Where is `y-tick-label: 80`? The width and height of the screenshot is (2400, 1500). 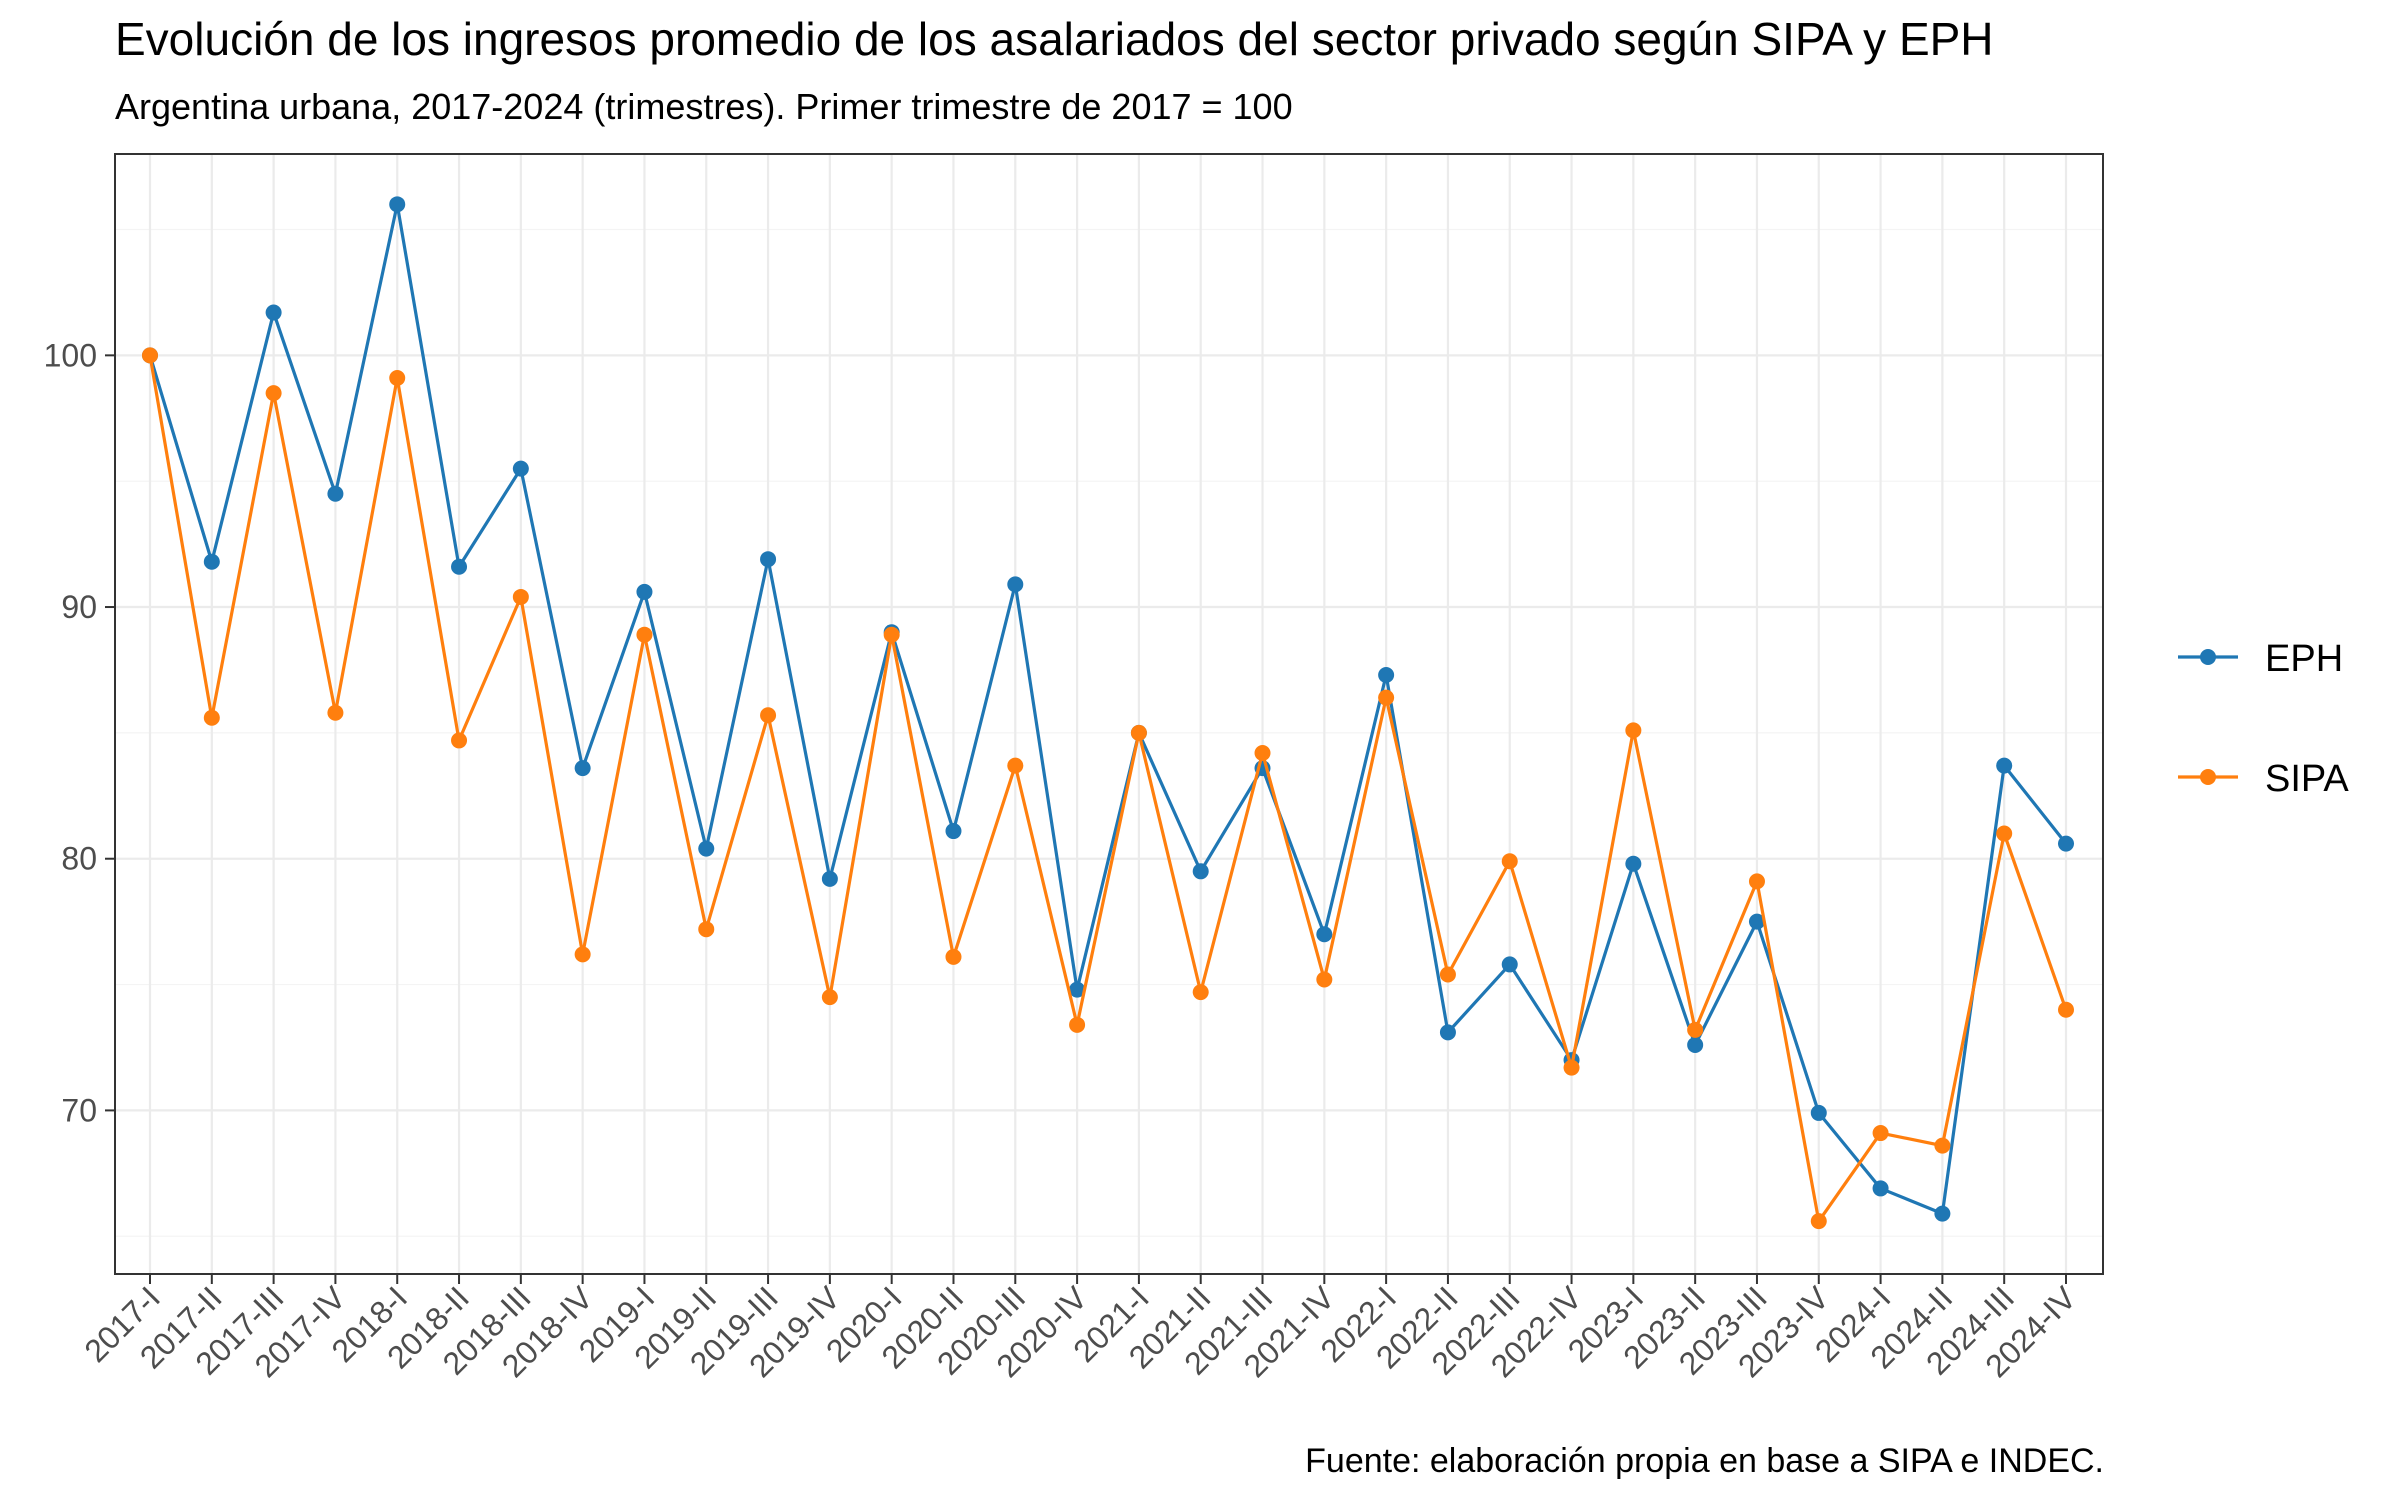 y-tick-label: 80 is located at coordinates (79, 859).